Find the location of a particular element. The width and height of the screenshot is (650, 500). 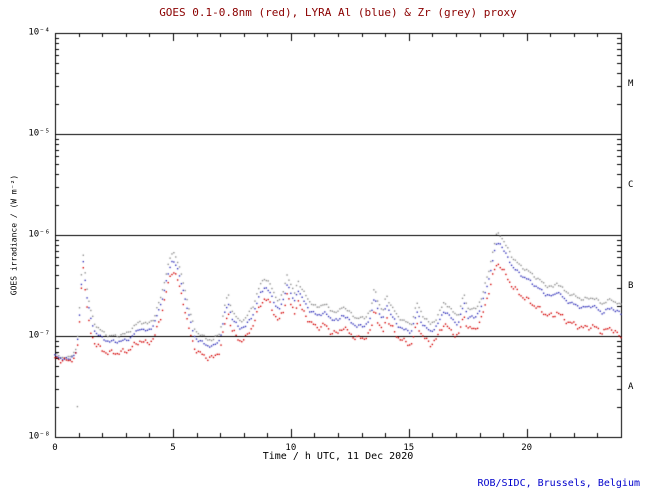

y-tick-label: 10⁻⁴ is located at coordinates (39, 32).